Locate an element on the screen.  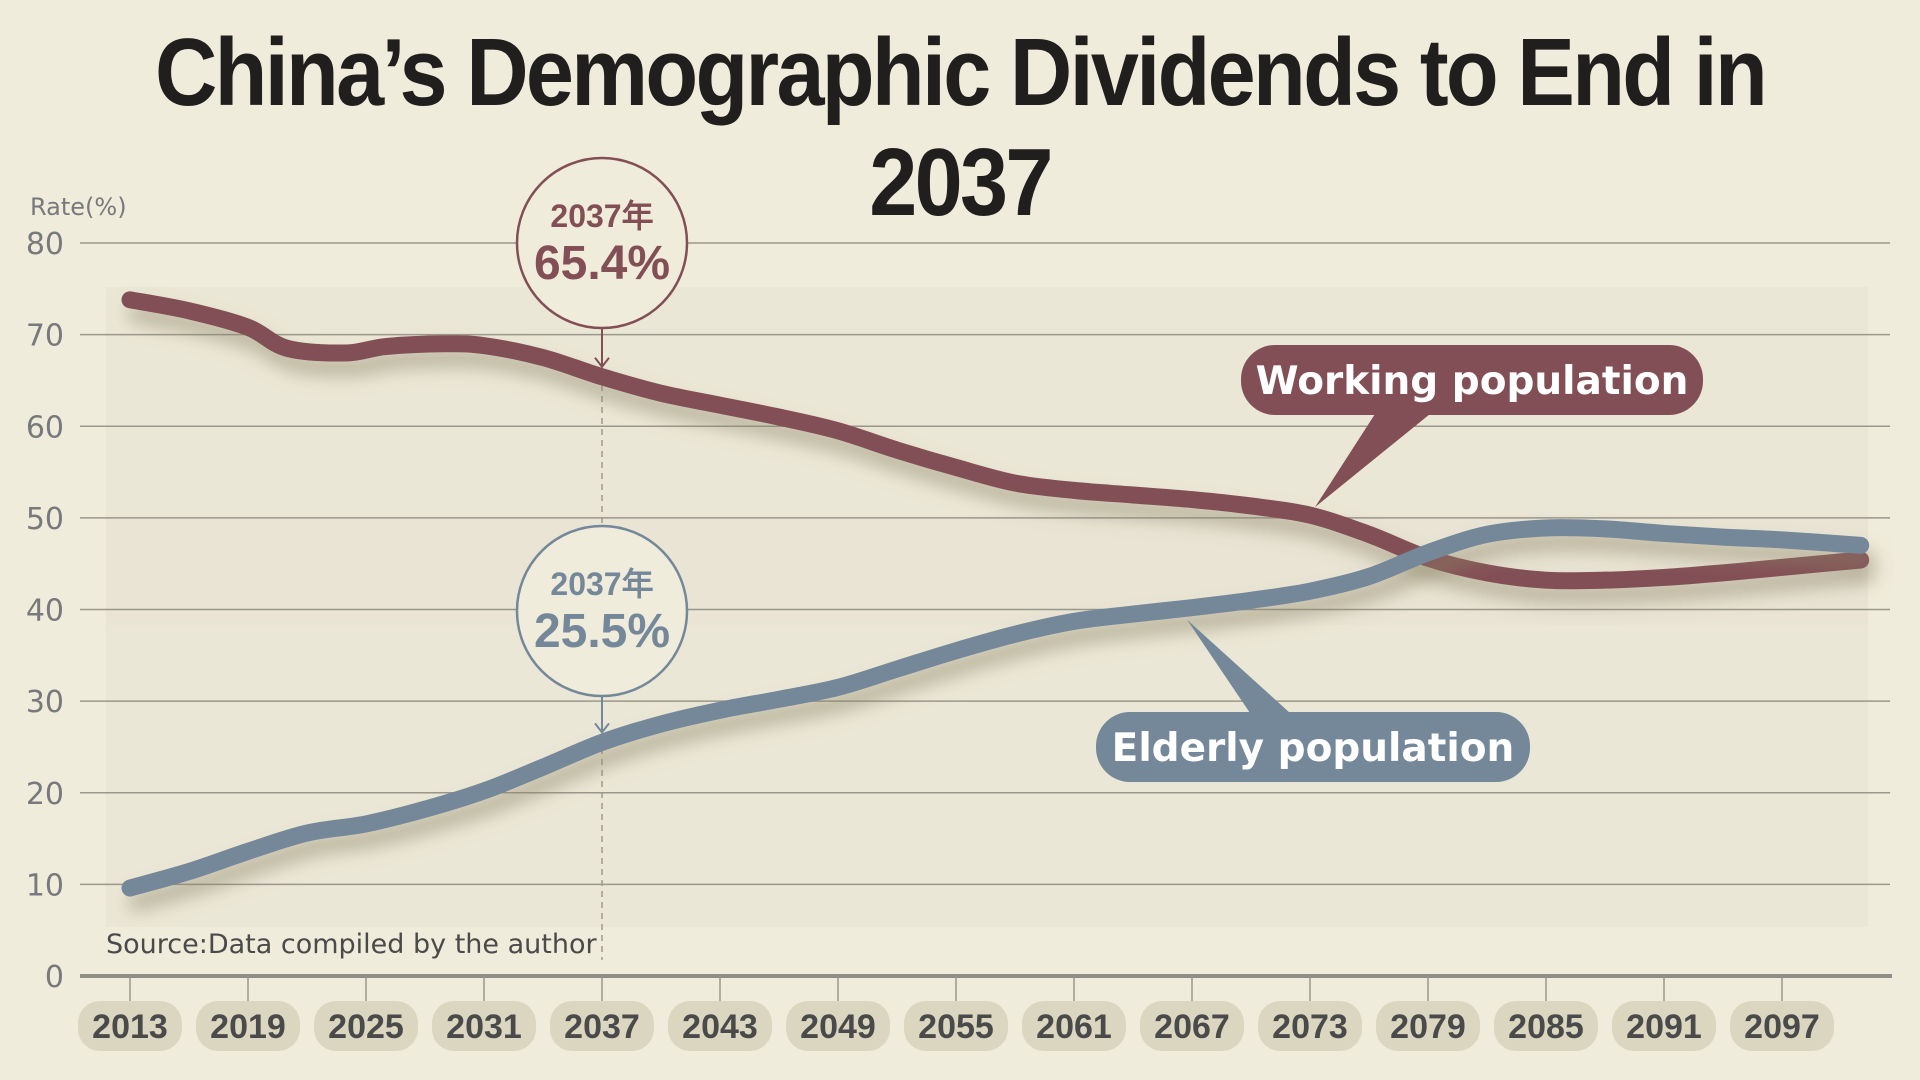
x-tick-label: 2049 is located at coordinates (838, 1027).